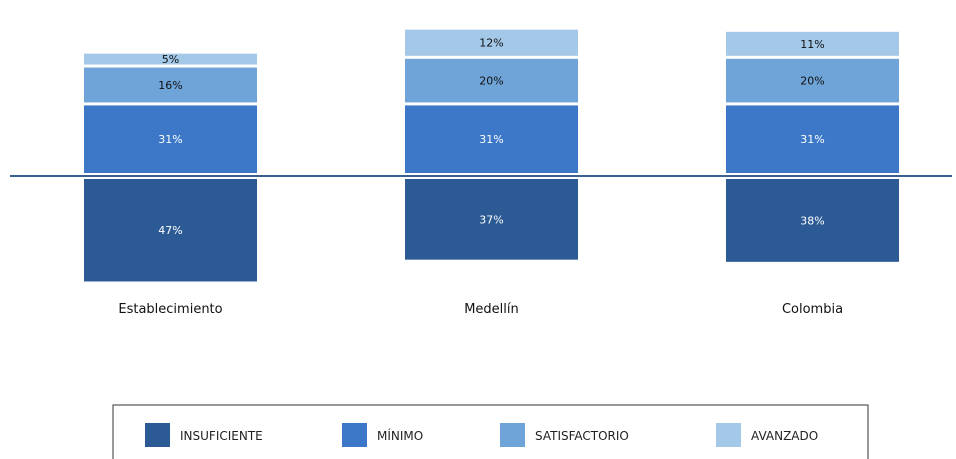 Image resolution: width=956 pixels, height=459 pixels. What do you see at coordinates (812, 309) in the screenshot?
I see `category-label-colombia: Colombia` at bounding box center [812, 309].